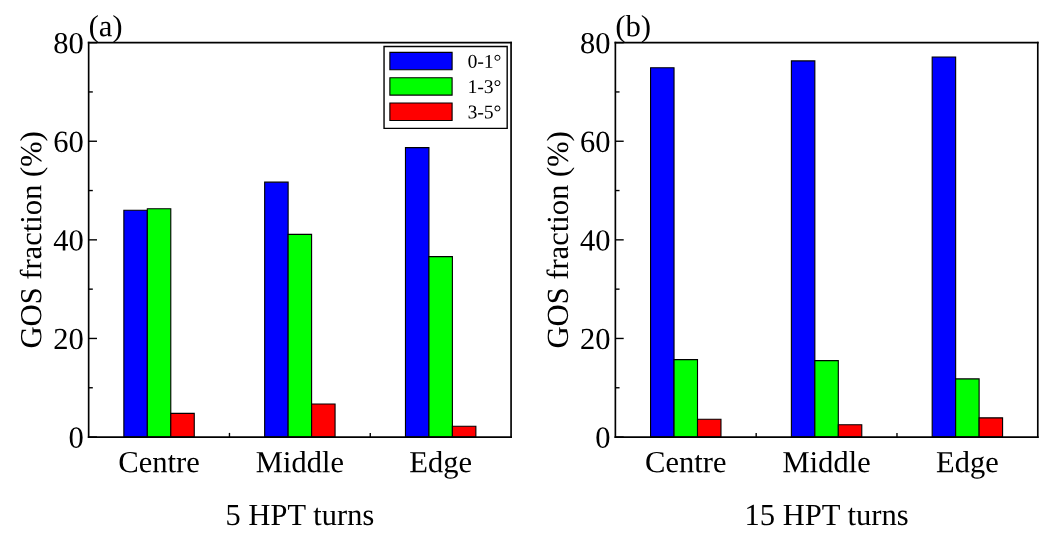 This screenshot has width=1043, height=533. I want to click on legend-label: 0-1°, so click(484, 61).